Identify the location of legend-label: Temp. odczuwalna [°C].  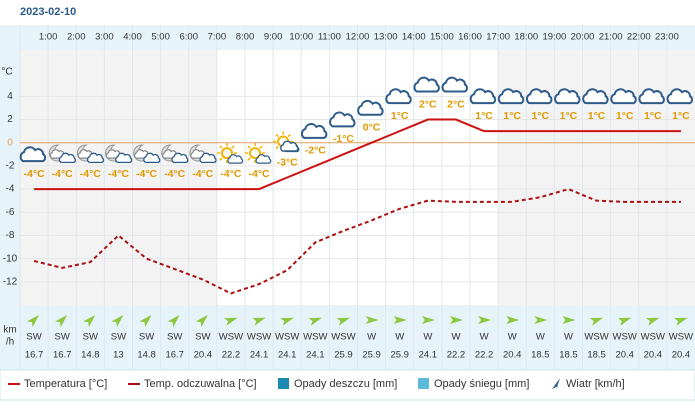
(200, 384).